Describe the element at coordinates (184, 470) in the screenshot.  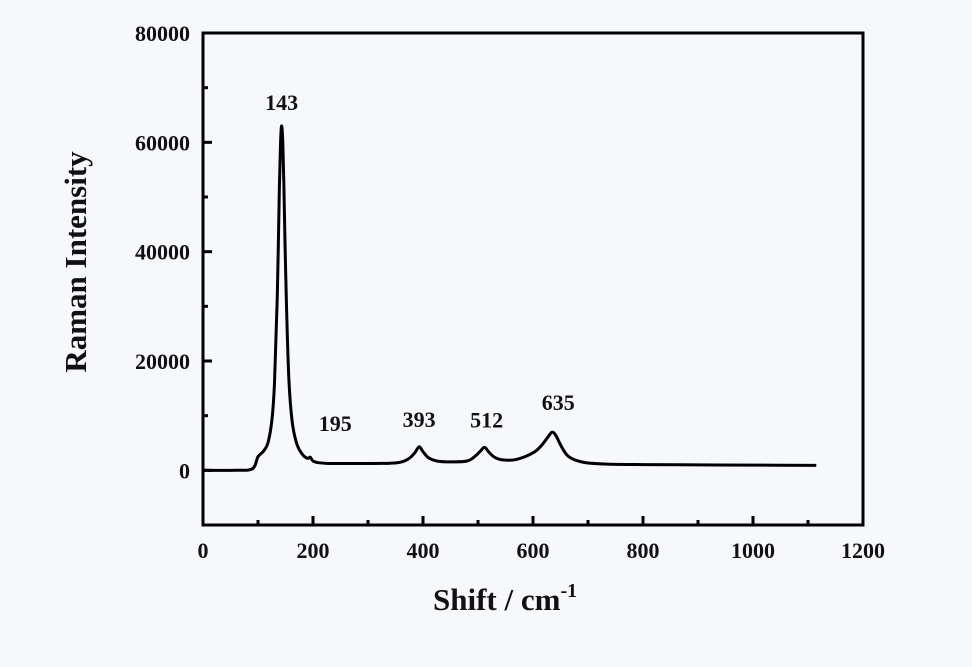
I see `y-tick-label: 0` at that location.